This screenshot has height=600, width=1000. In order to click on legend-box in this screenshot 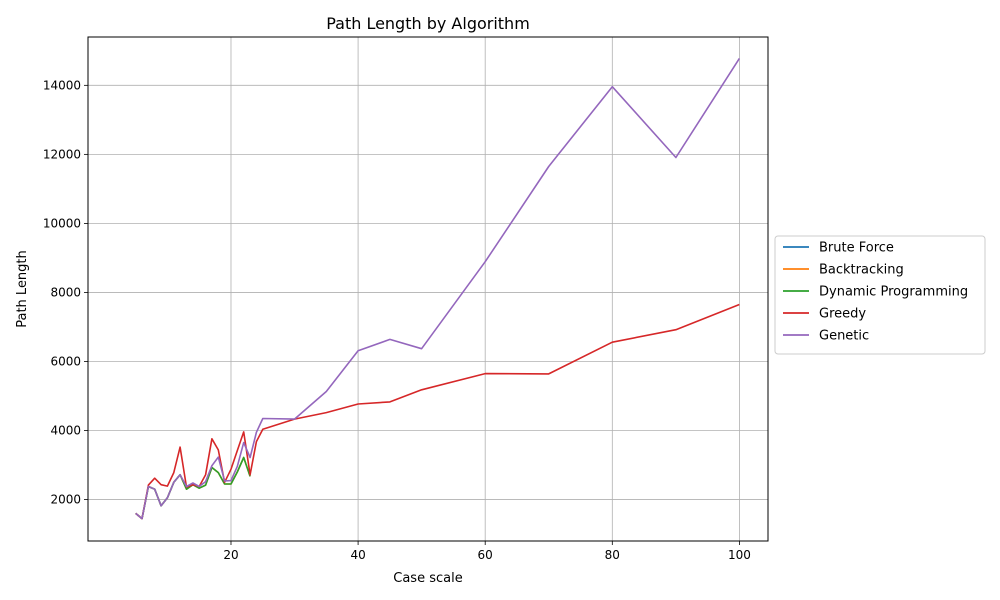, I will do `click(880, 295)`.